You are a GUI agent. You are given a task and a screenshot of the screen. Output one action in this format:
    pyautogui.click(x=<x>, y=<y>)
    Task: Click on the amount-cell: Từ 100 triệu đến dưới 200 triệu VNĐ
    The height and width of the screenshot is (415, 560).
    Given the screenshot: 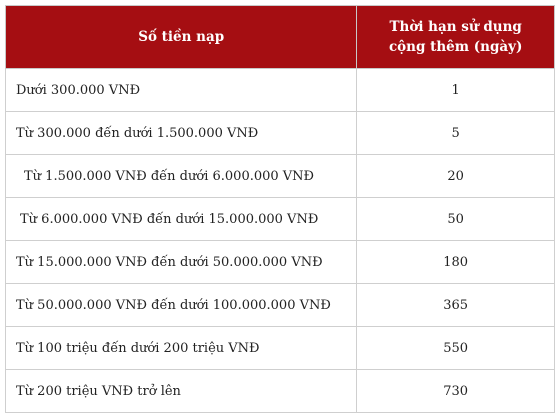 What is the action you would take?
    pyautogui.click(x=181, y=348)
    